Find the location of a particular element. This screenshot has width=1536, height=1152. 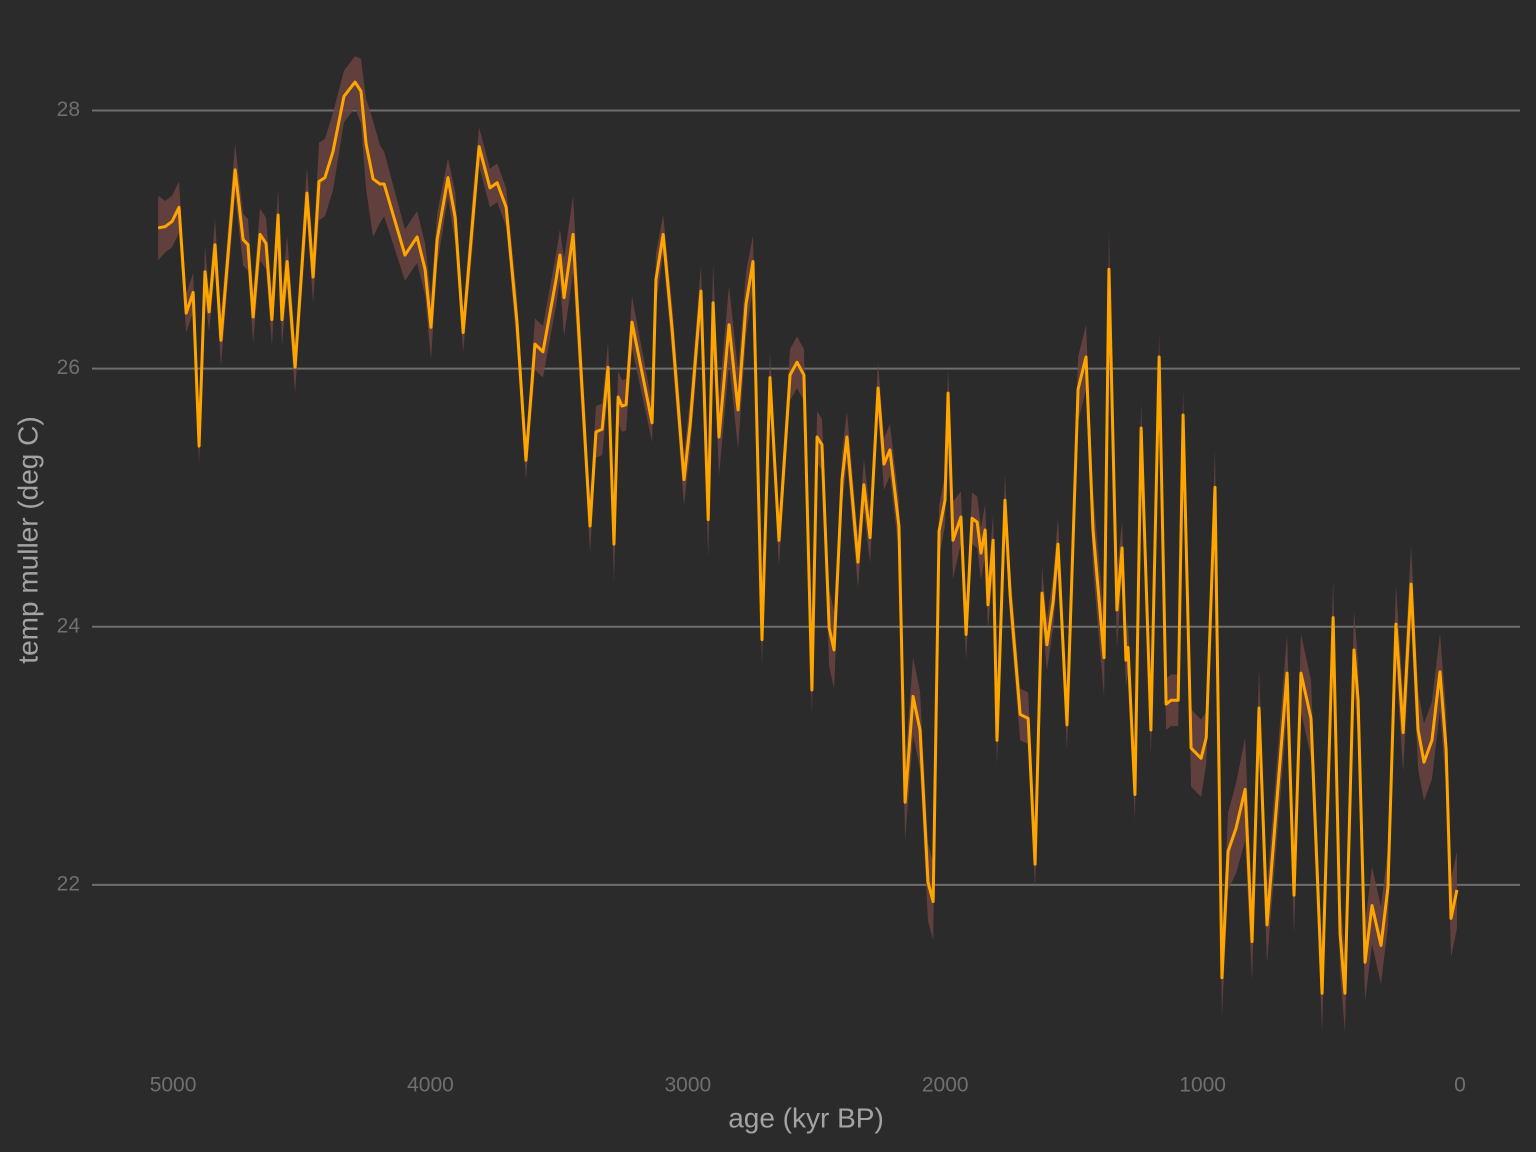

x-tick-label: 1000 is located at coordinates (1202, 1085).